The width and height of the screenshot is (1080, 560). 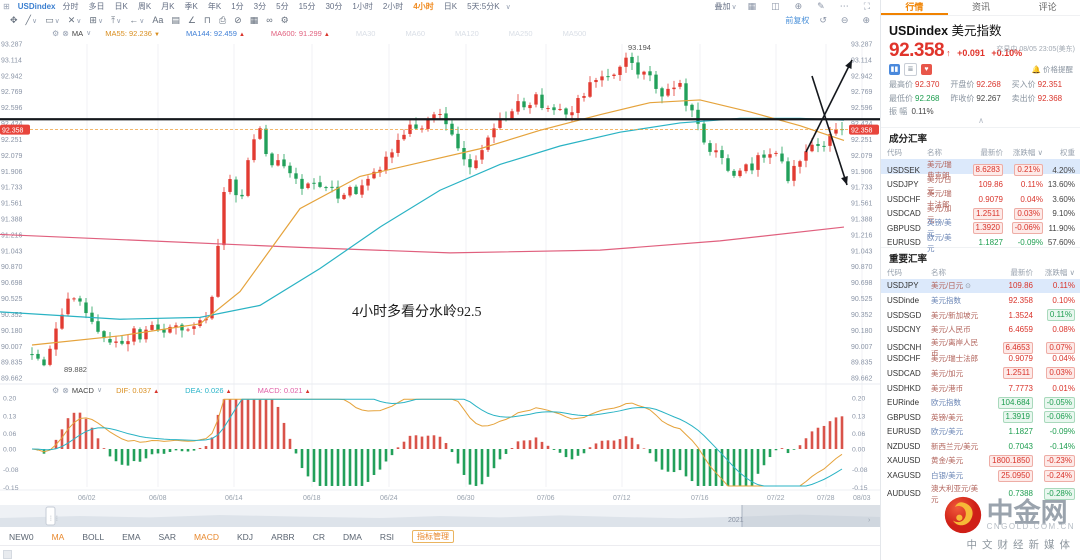 I want to click on list-icon: ≣, so click(x=910, y=69).